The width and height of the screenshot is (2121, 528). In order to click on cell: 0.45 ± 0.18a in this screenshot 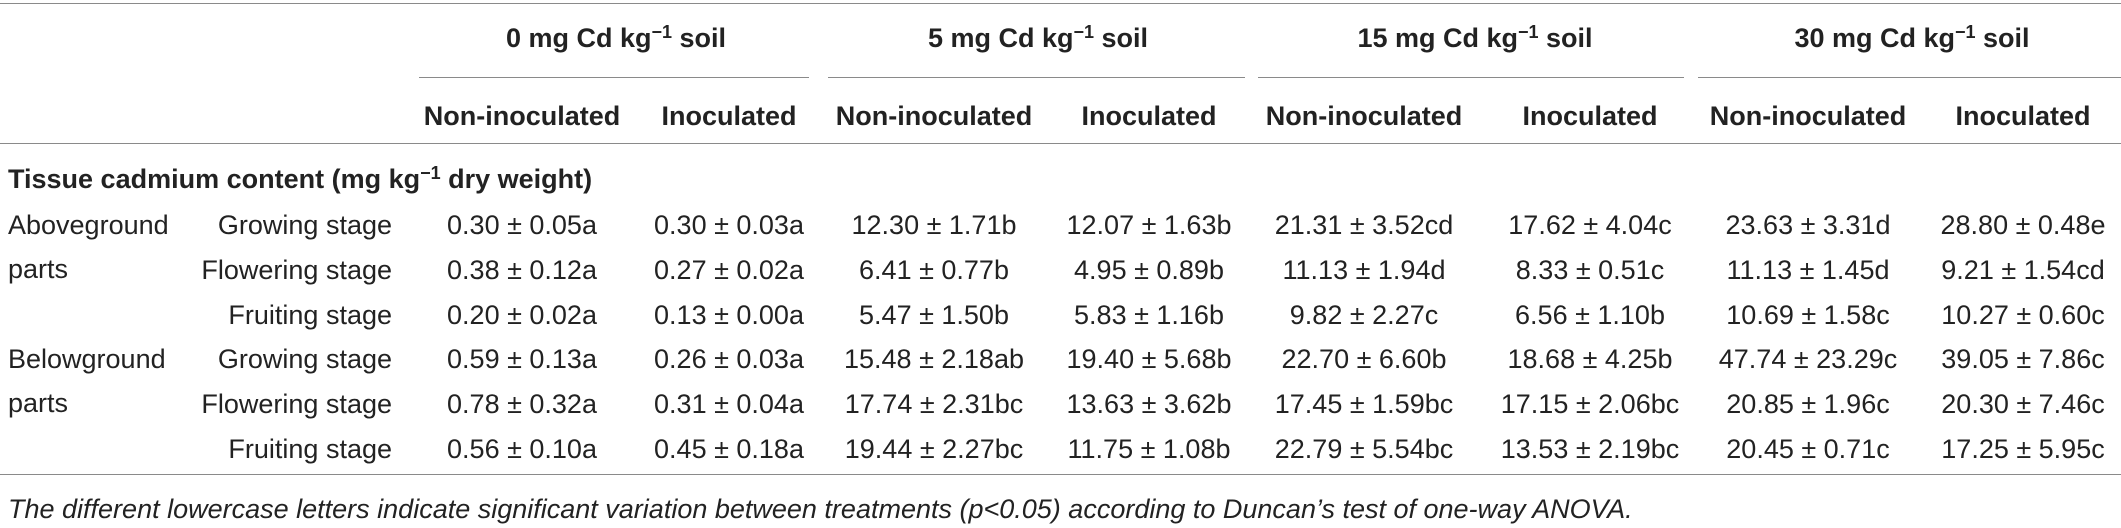, I will do `click(729, 449)`.